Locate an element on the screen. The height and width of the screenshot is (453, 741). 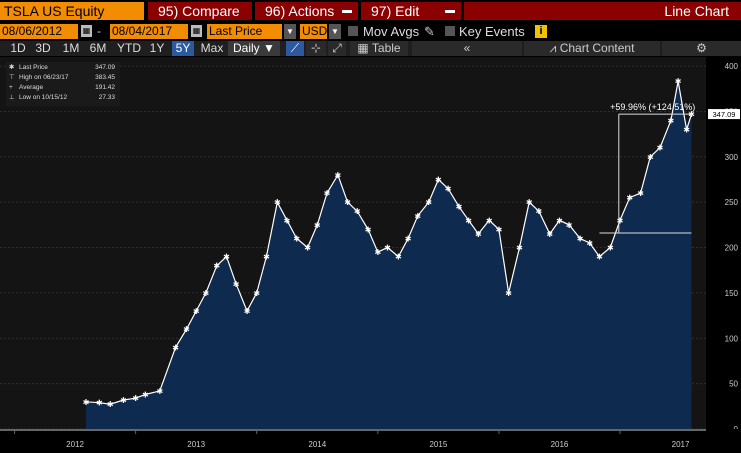
last-price-tag is located at coordinates (724, 114).